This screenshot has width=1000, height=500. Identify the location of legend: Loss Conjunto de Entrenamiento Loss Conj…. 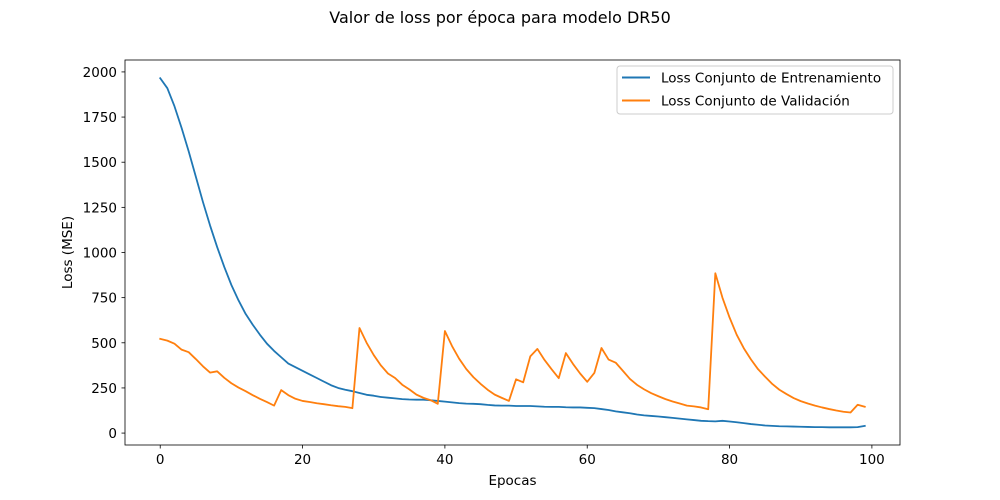
(755, 90).